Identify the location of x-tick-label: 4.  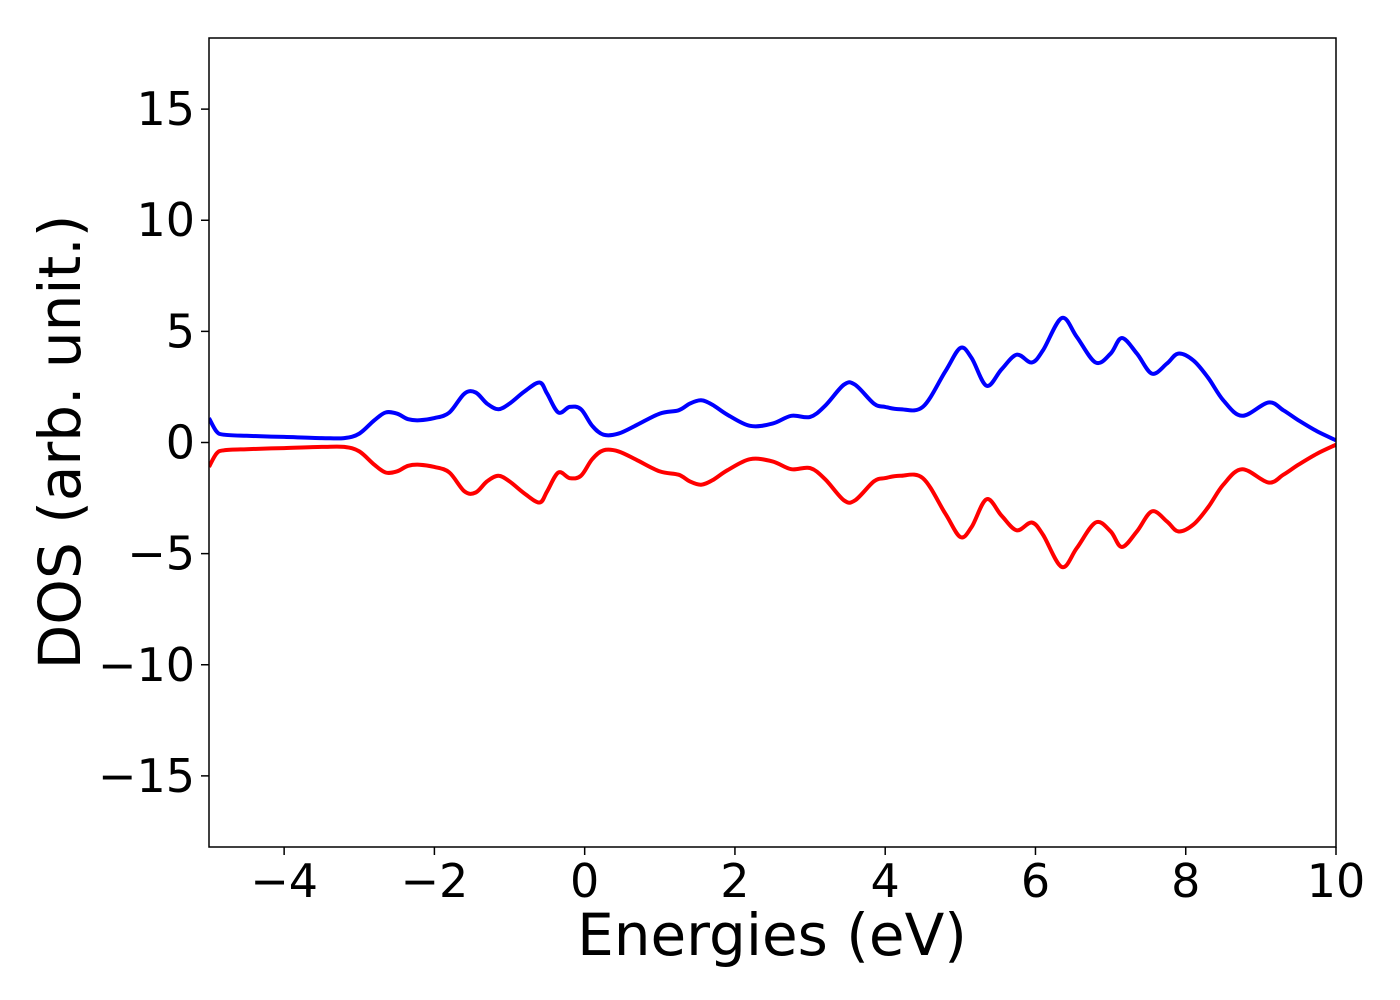
(885, 881).